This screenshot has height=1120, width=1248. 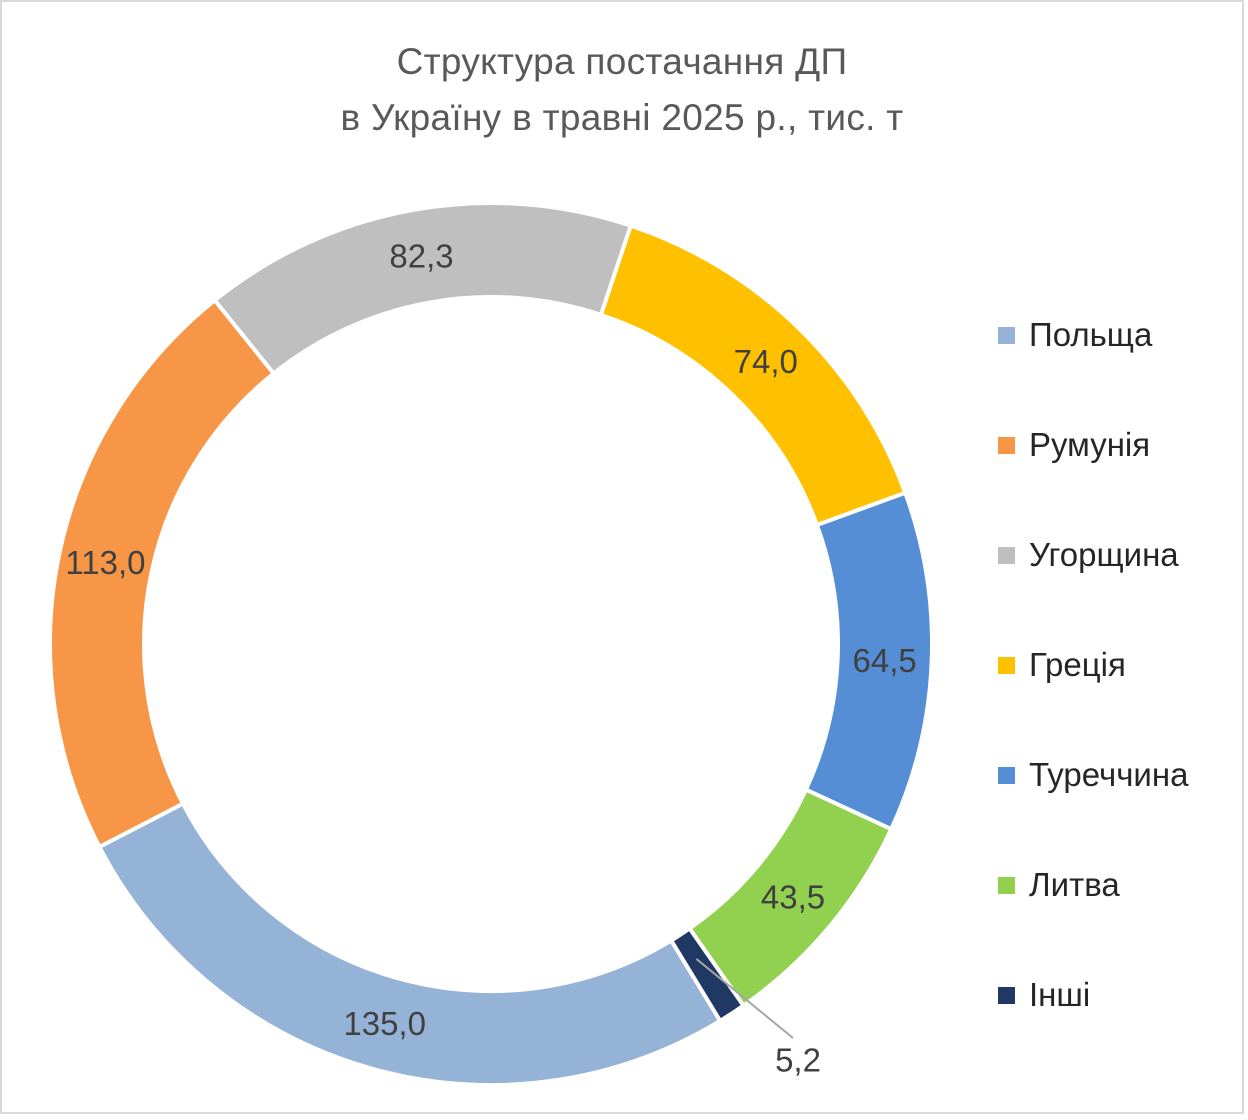 I want to click on leader-line, so click(x=744, y=998).